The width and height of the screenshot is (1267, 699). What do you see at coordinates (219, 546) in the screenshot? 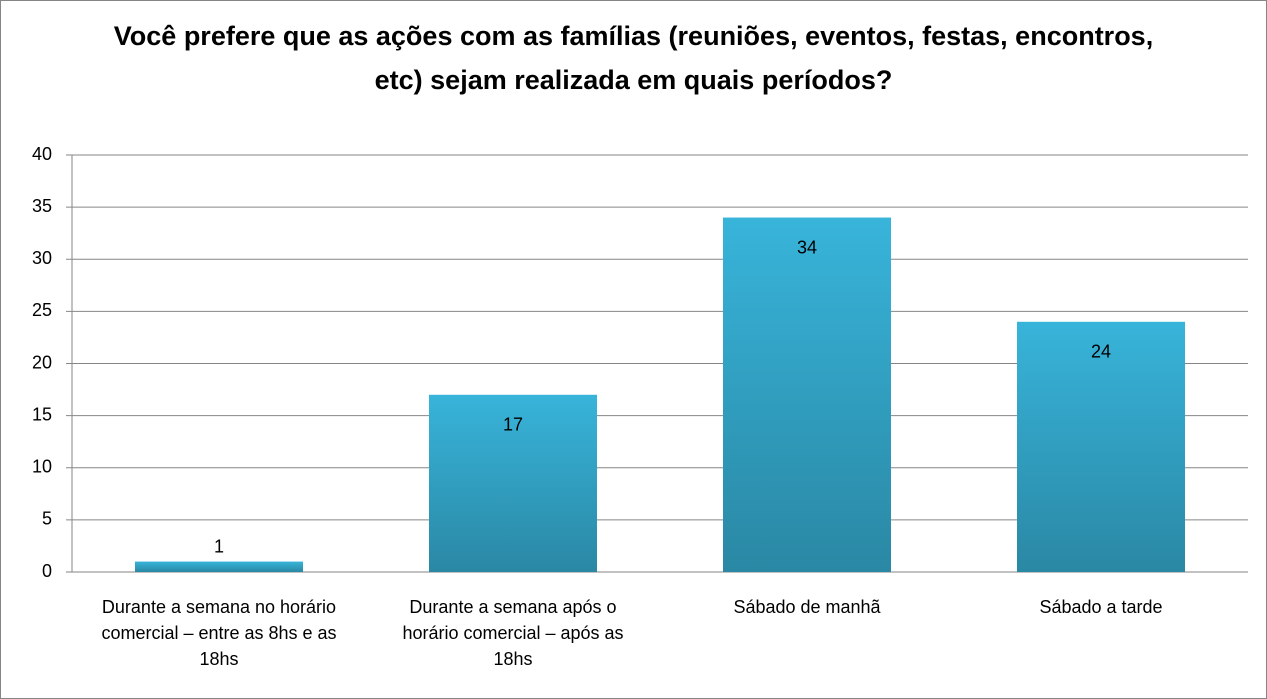
I see `data-label: 1` at bounding box center [219, 546].